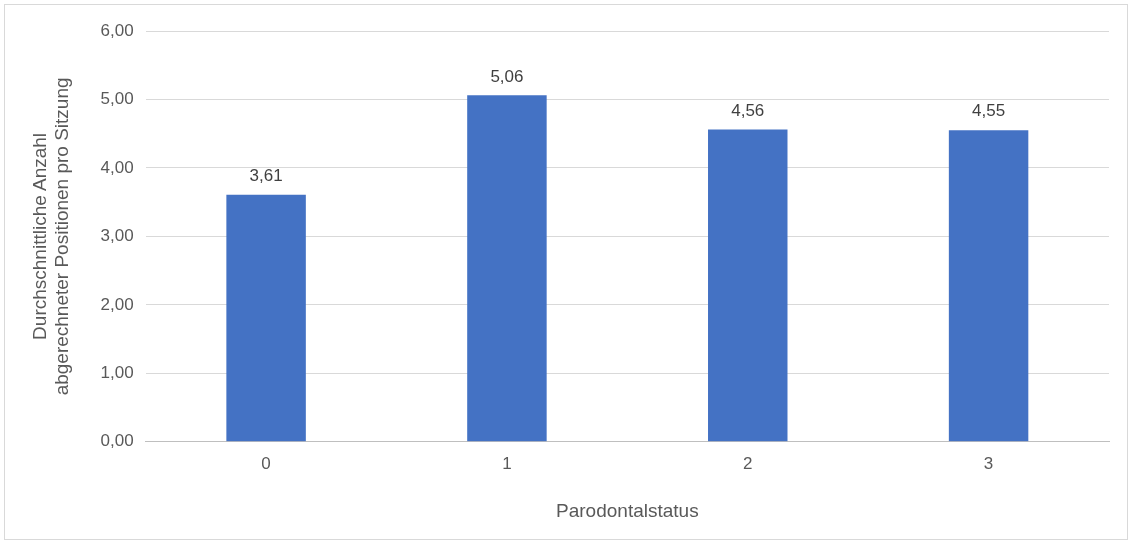 Image resolution: width=1130 pixels, height=542 pixels. What do you see at coordinates (50, 236) in the screenshot?
I see `y-axis-title: Durchschnittliche Anzahl abgerechneter Positionen pro Sitzung` at bounding box center [50, 236].